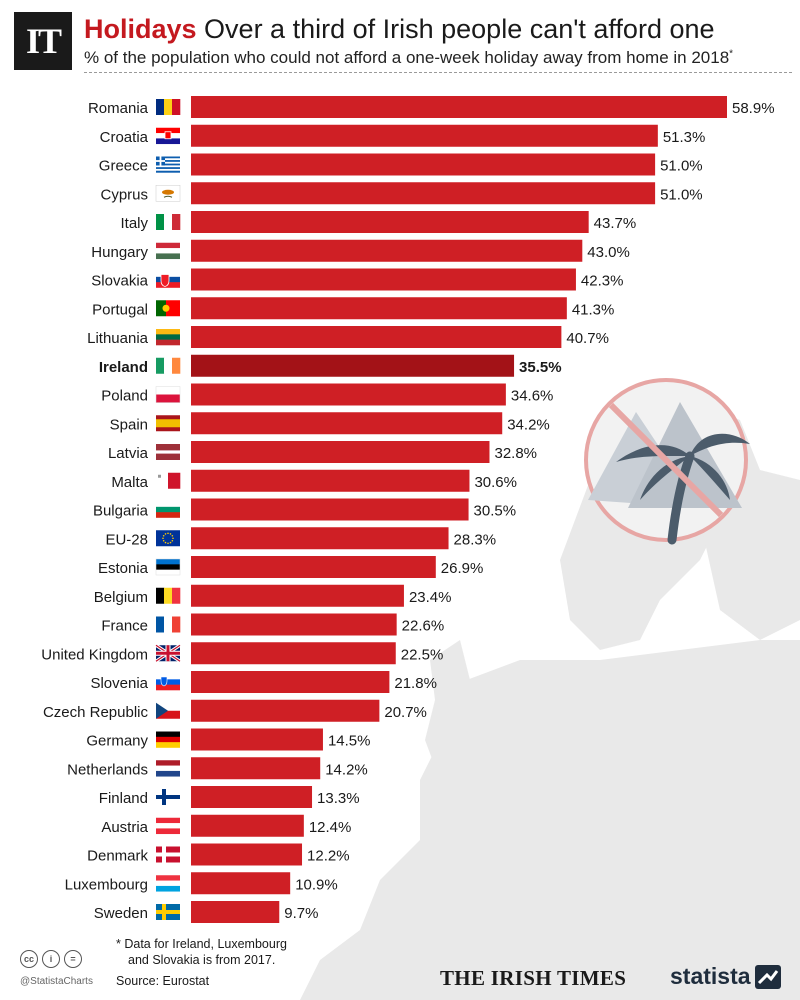 Image resolution: width=800 pixels, height=1000 pixels. Describe the element at coordinates (228, 739) in the screenshot. I see `bar-row: Germany 14.5%` at that location.